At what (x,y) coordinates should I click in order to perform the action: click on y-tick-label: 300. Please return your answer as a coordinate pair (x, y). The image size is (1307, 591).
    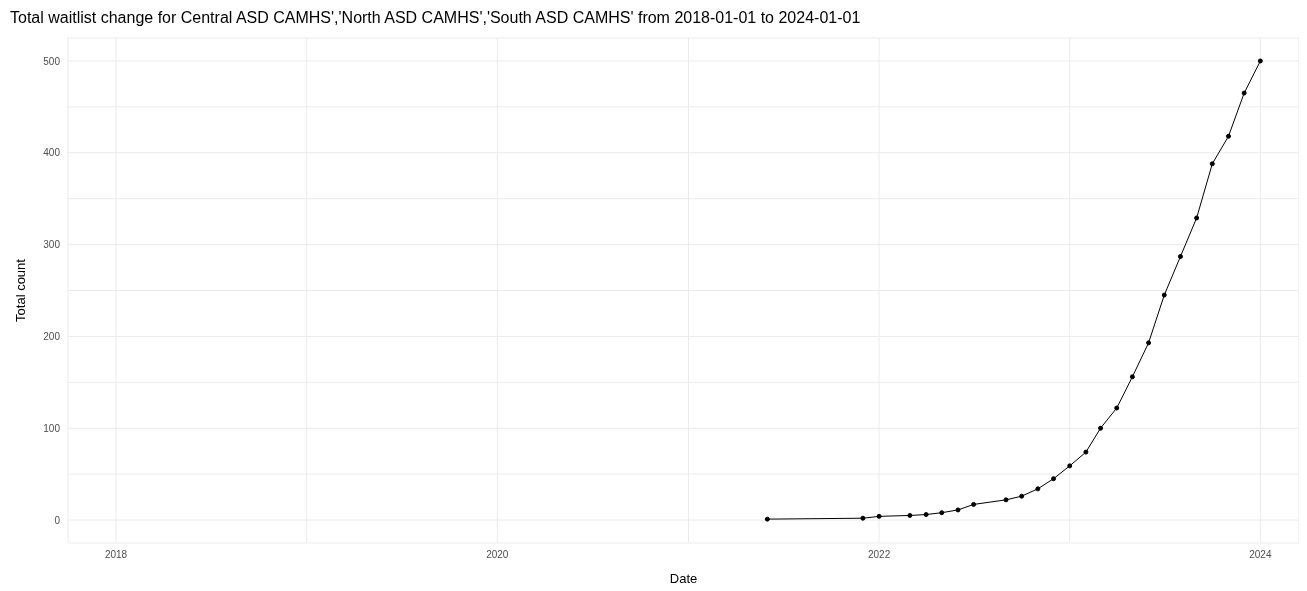
    Looking at the image, I should click on (52, 245).